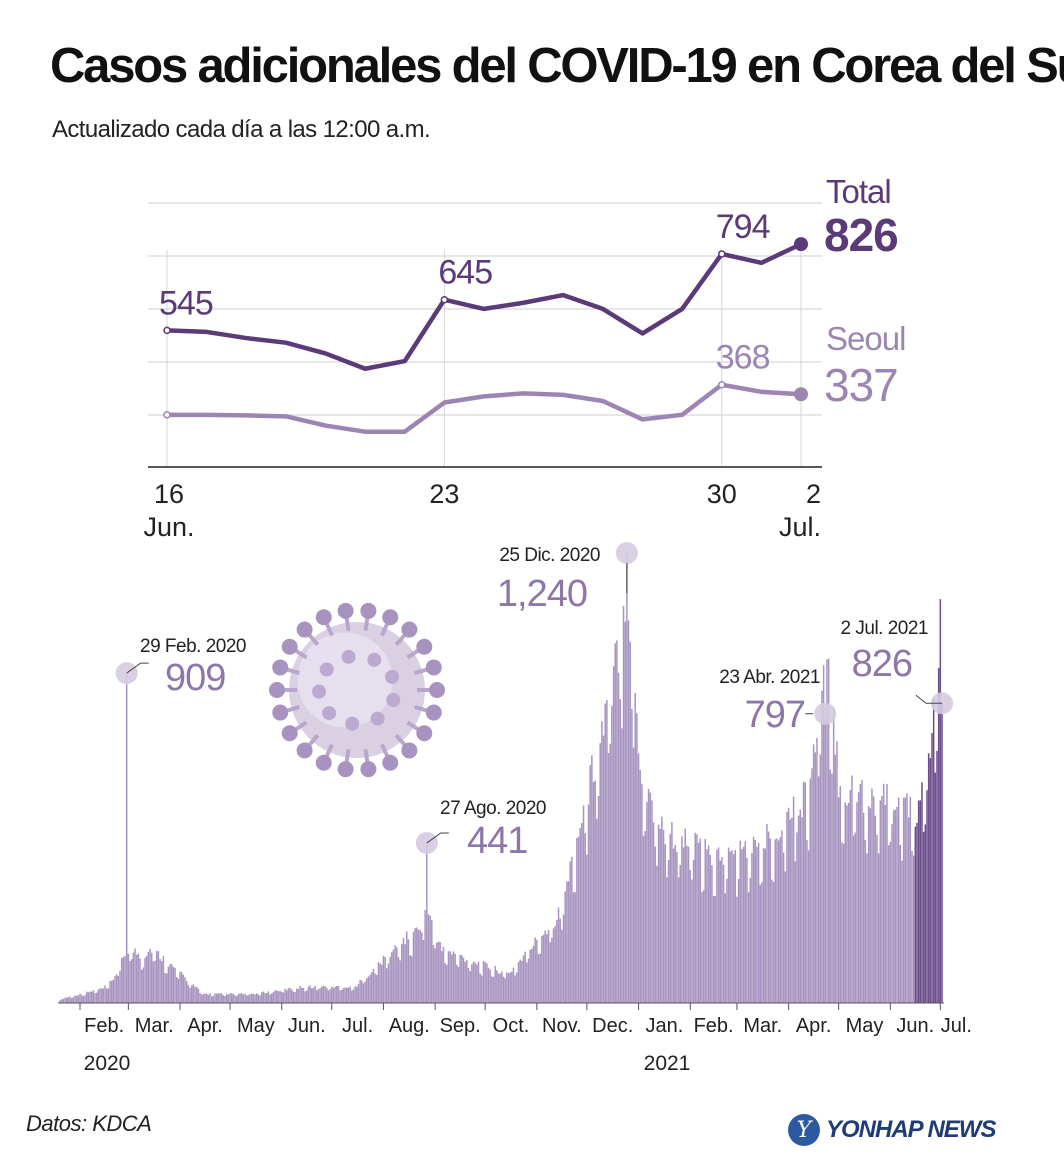 The height and width of the screenshot is (1155, 1064). What do you see at coordinates (205, 1026) in the screenshot?
I see `month-label: Apr.` at bounding box center [205, 1026].